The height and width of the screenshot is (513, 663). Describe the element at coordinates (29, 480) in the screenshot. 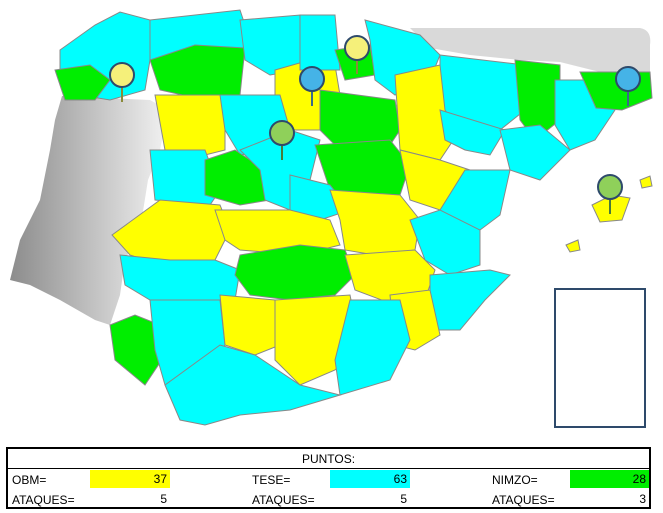

I see `obm-label: OBM=` at that location.